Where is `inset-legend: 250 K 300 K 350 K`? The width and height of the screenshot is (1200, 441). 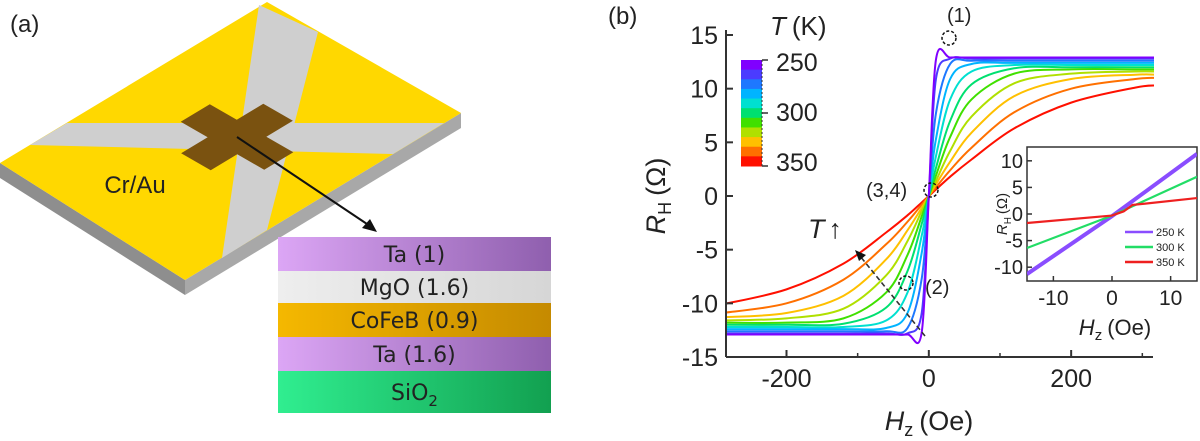 inset-legend: 250 K 300 K 350 K is located at coordinates (1155, 248).